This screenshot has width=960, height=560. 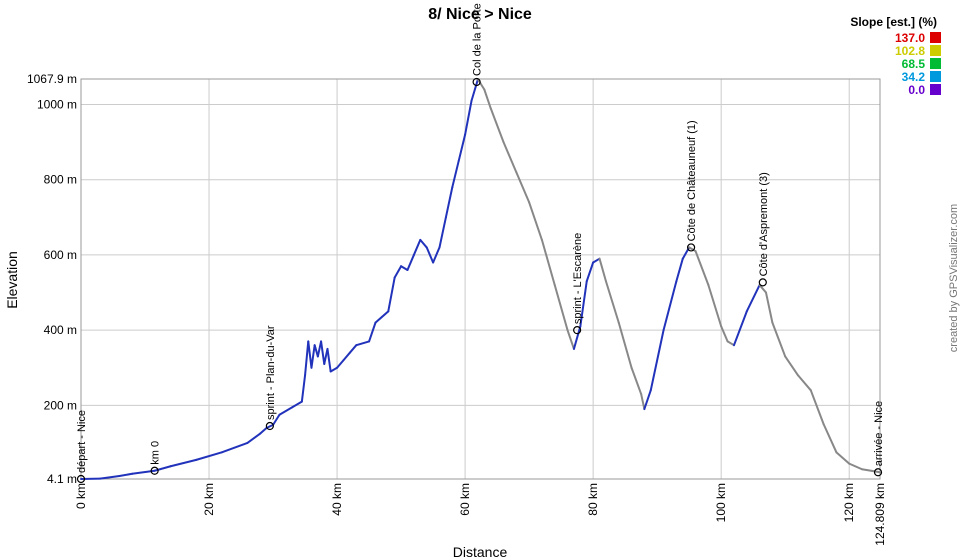 I want to click on y-tick-label: 800 m, so click(x=60, y=180).